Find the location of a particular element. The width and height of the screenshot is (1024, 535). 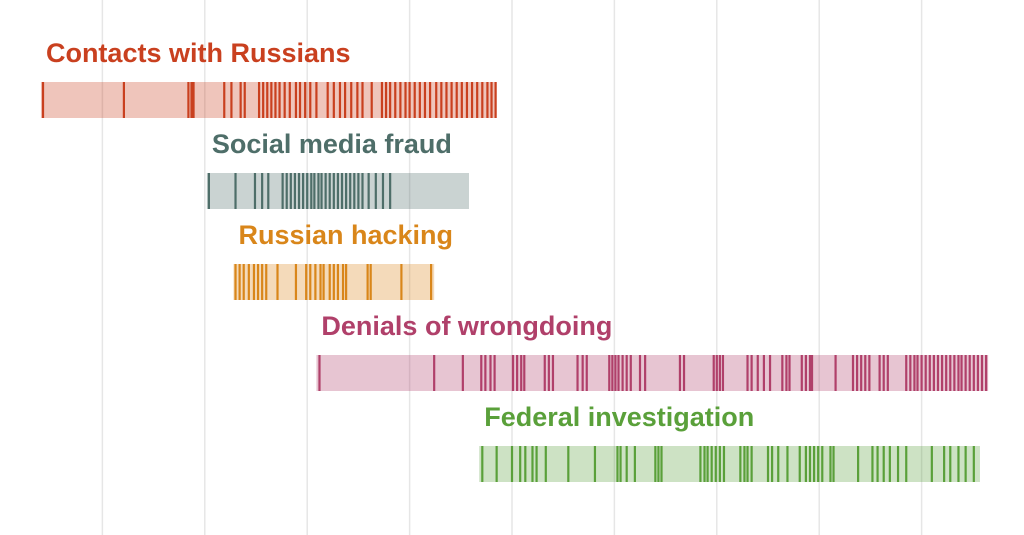

series-label: Denials of wrongdoing is located at coordinates (466, 326).